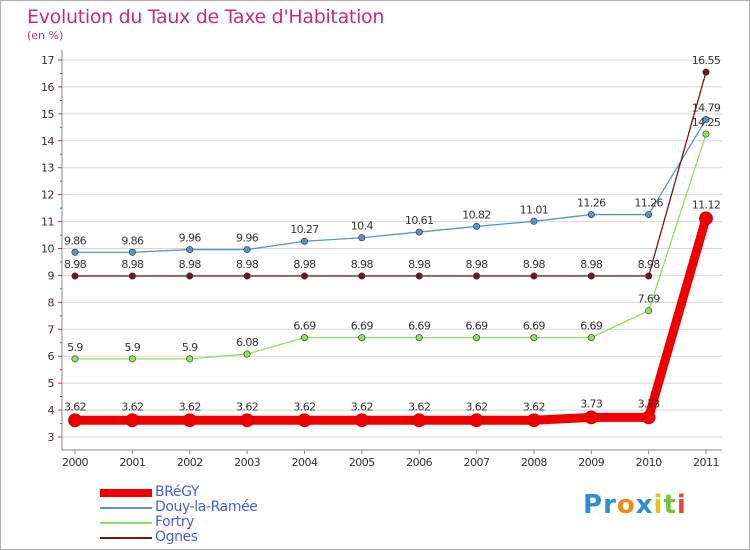 Image resolution: width=750 pixels, height=550 pixels. I want to click on legend-swatch, so click(126, 508).